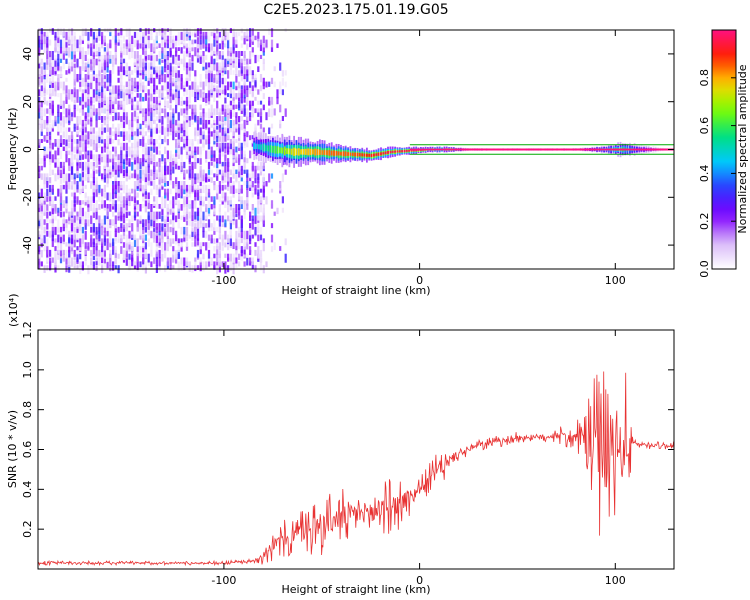  I want to click on y-tick-label: 0.4, so click(27, 490).